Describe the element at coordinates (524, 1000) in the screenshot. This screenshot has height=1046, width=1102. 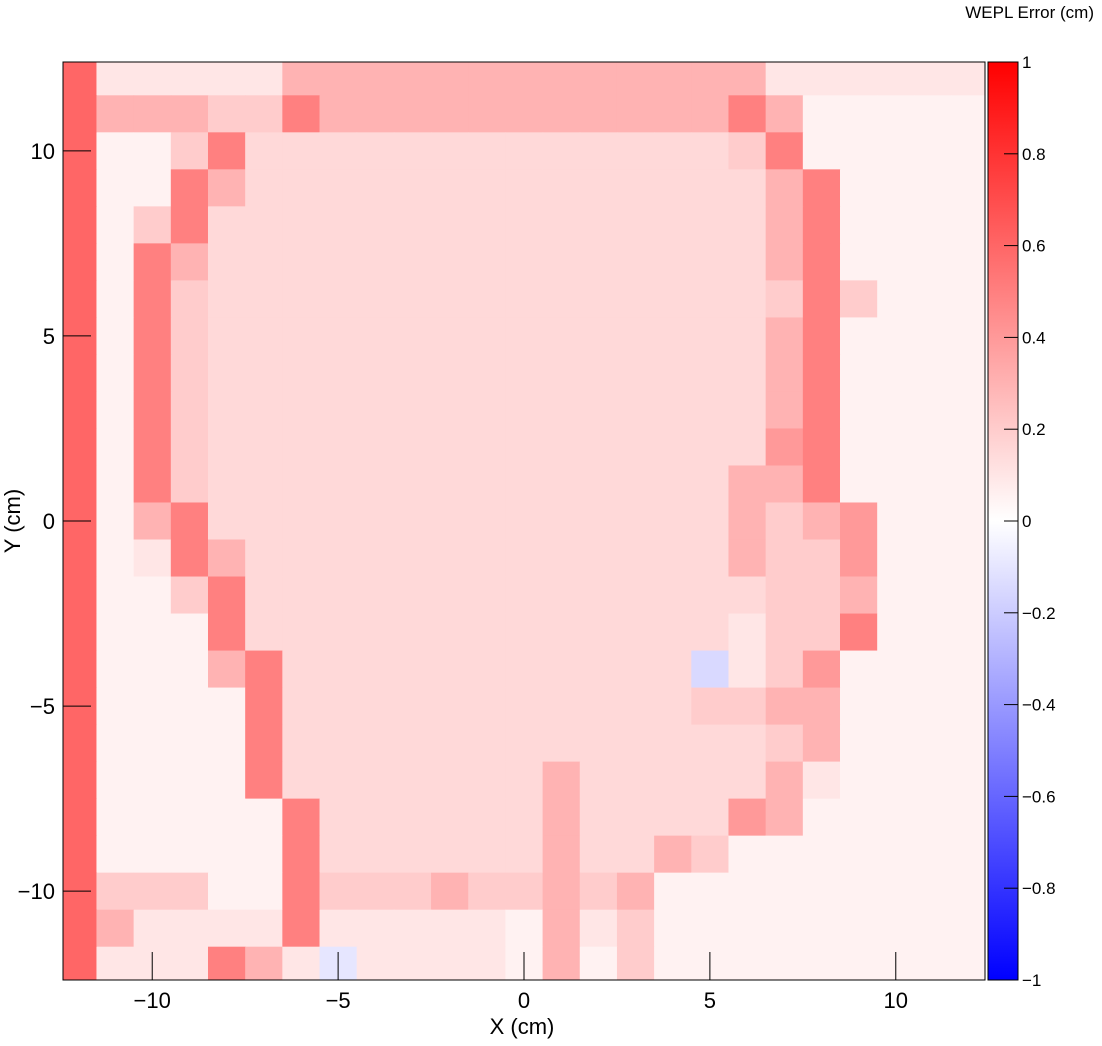
I see `x-tick-label: 0` at that location.